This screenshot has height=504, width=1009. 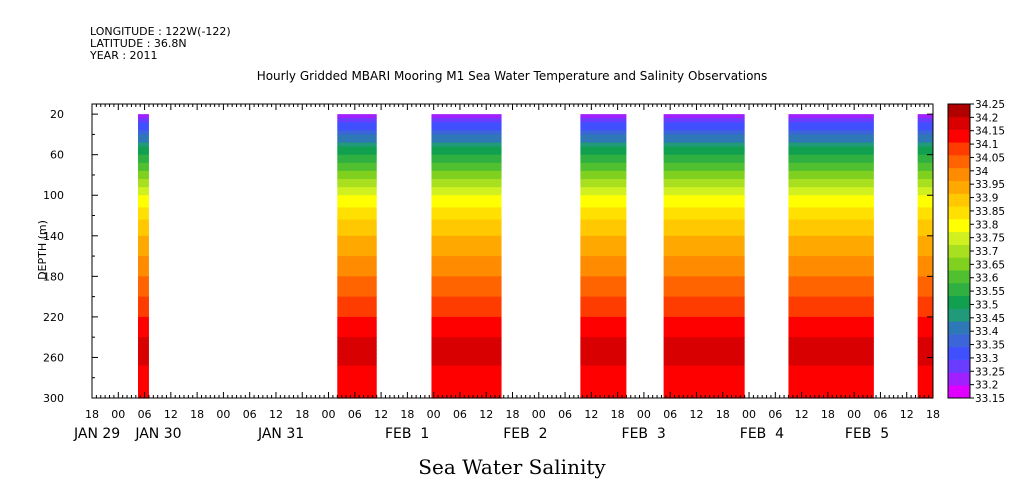 What do you see at coordinates (250, 414) in the screenshot?
I see `x-tick-label: 06` at bounding box center [250, 414].